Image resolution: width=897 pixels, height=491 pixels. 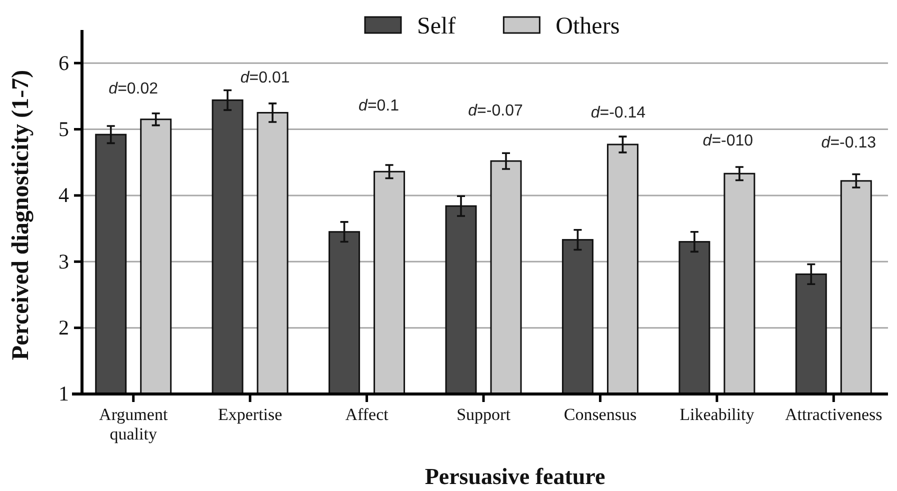 I want to click on x-tick-label: Support, so click(x=483, y=414).